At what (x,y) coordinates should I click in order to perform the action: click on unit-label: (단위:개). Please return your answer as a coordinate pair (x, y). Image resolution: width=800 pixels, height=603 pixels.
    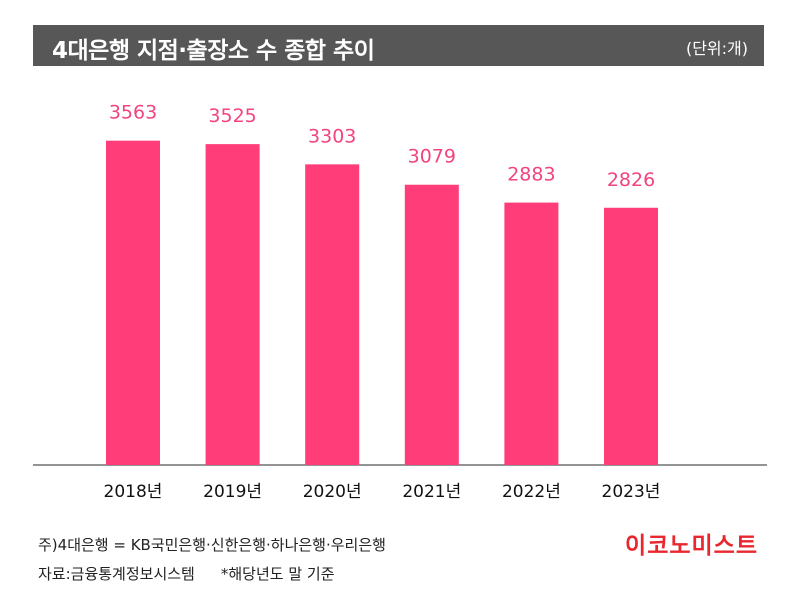
    Looking at the image, I should click on (716, 48).